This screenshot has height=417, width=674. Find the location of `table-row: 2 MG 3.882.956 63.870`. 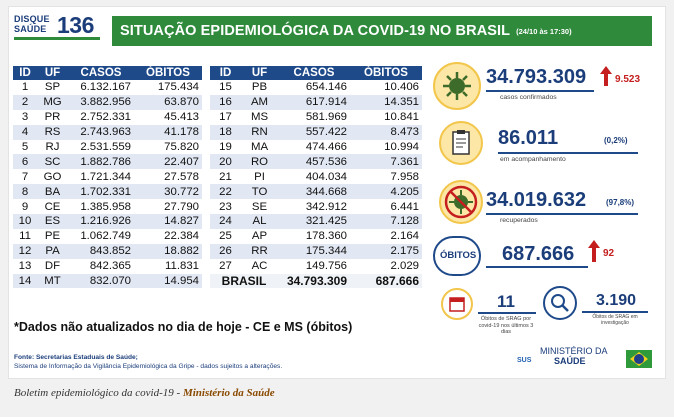

table-row: 2 MG 3.882.956 63.870 is located at coordinates (107, 102).